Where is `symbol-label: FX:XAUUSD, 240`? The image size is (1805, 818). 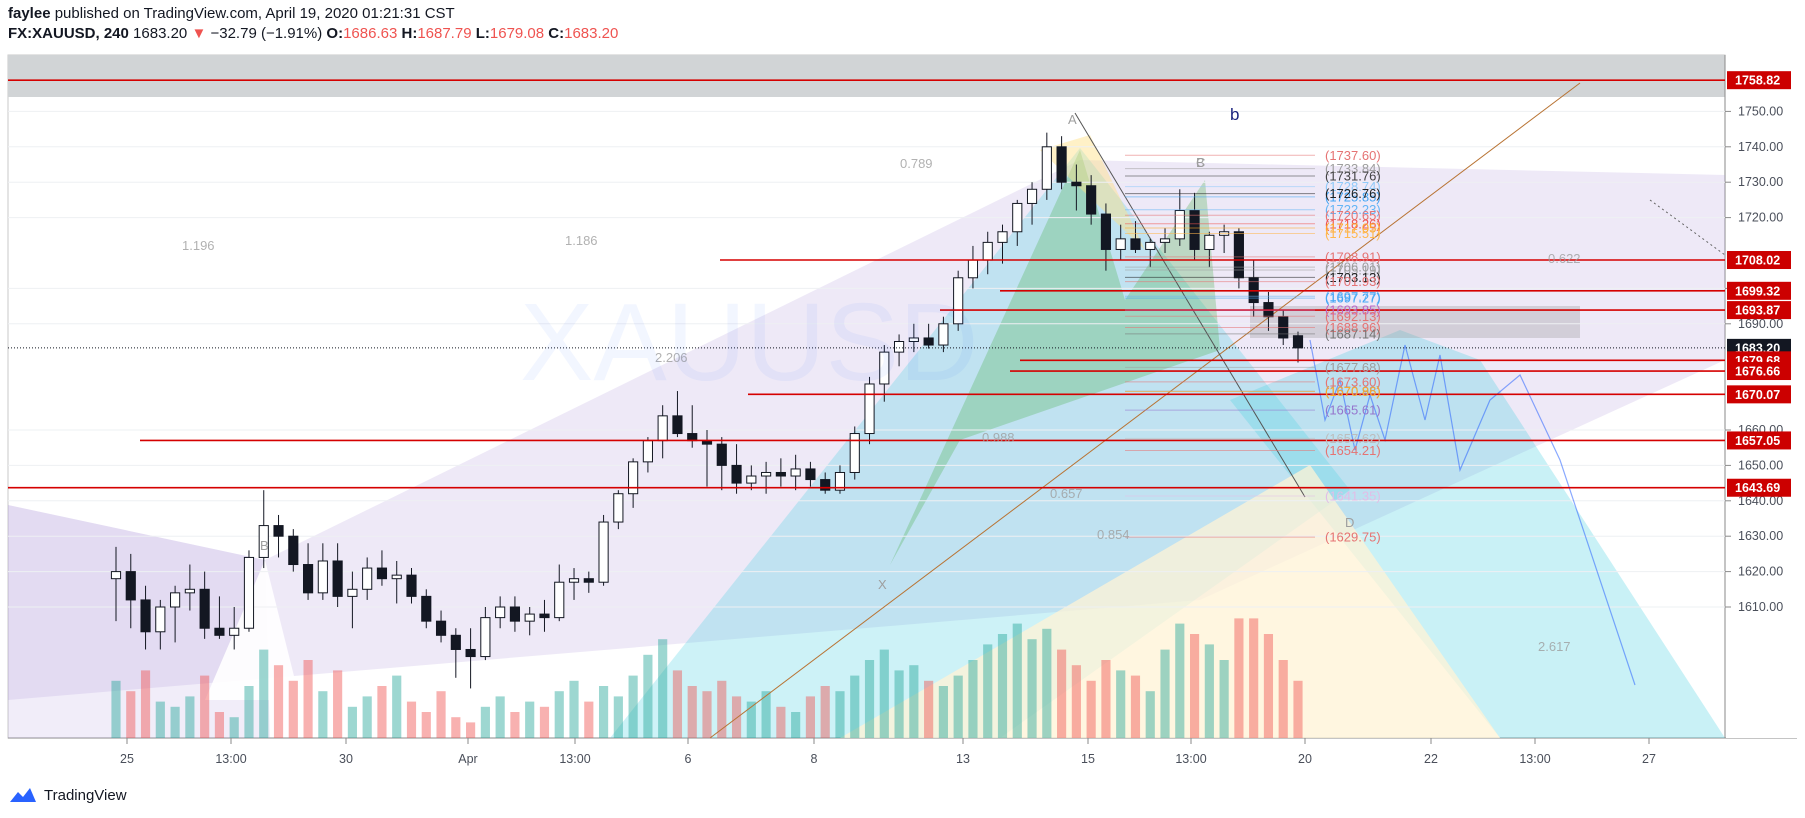
symbol-label: FX:XAUUSD, 240 is located at coordinates (68, 33).